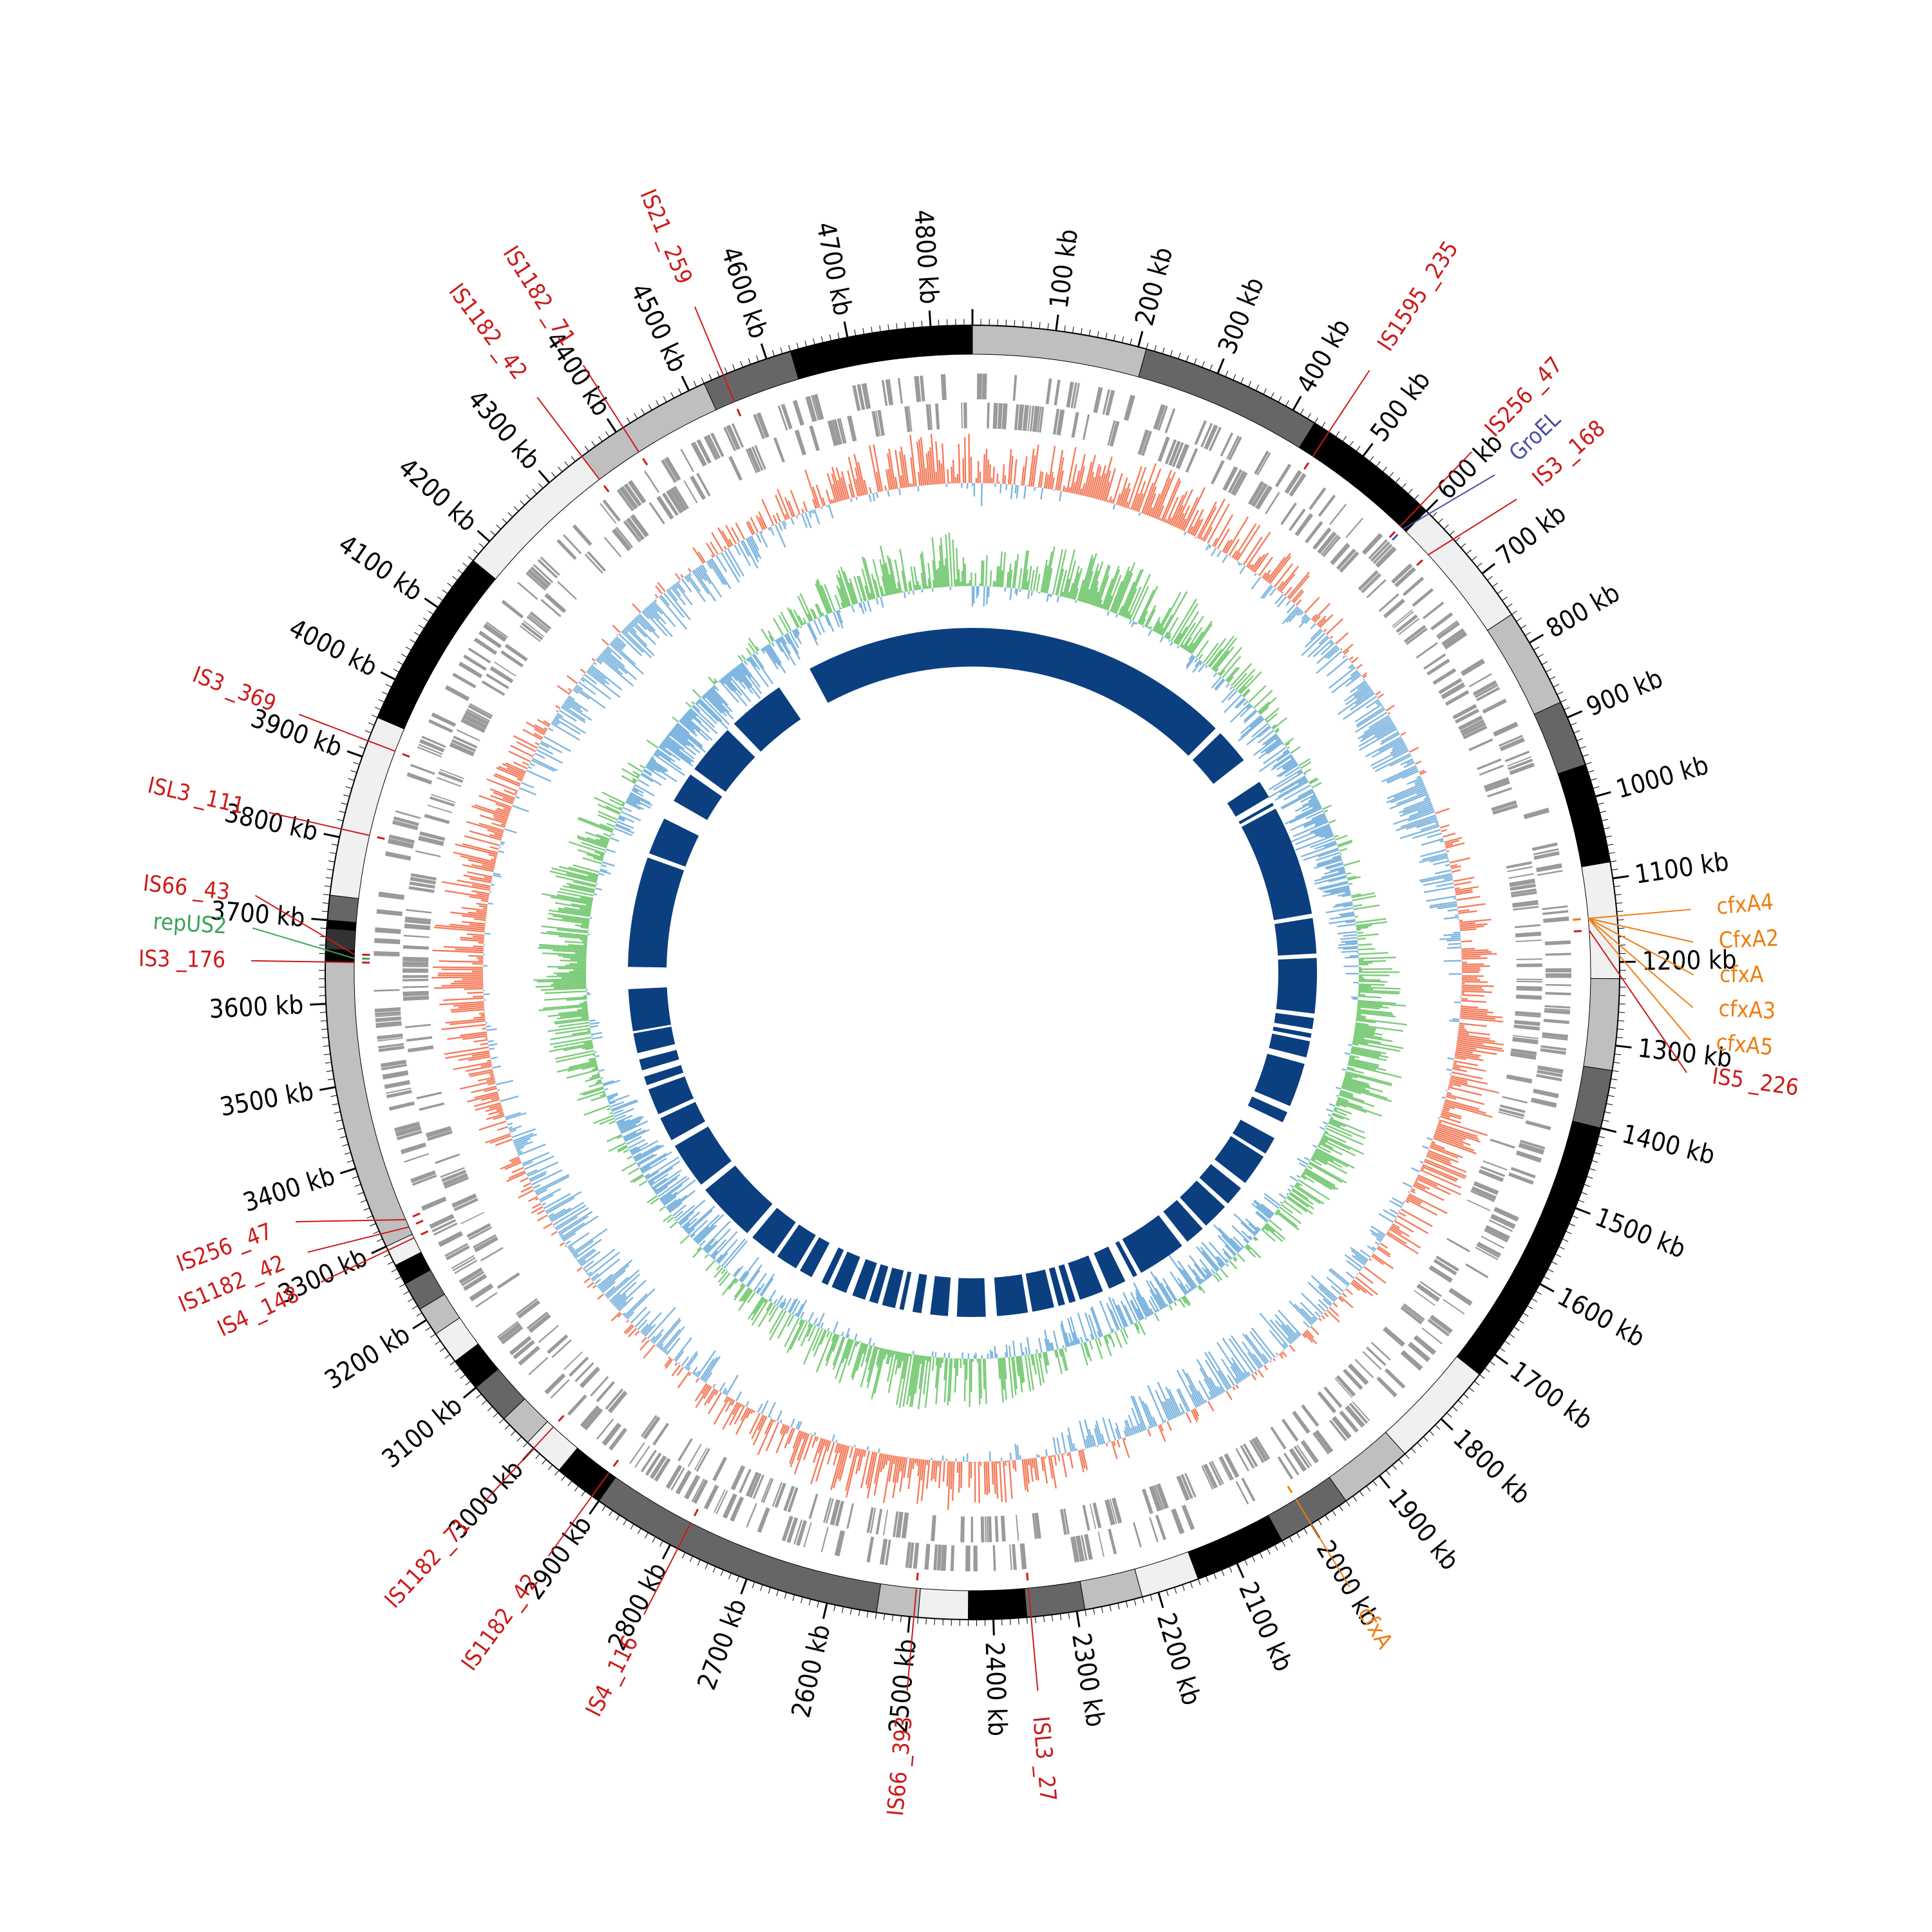  Describe the element at coordinates (1178, 1659) in the screenshot. I see `scale-label: 2200 kb` at that location.